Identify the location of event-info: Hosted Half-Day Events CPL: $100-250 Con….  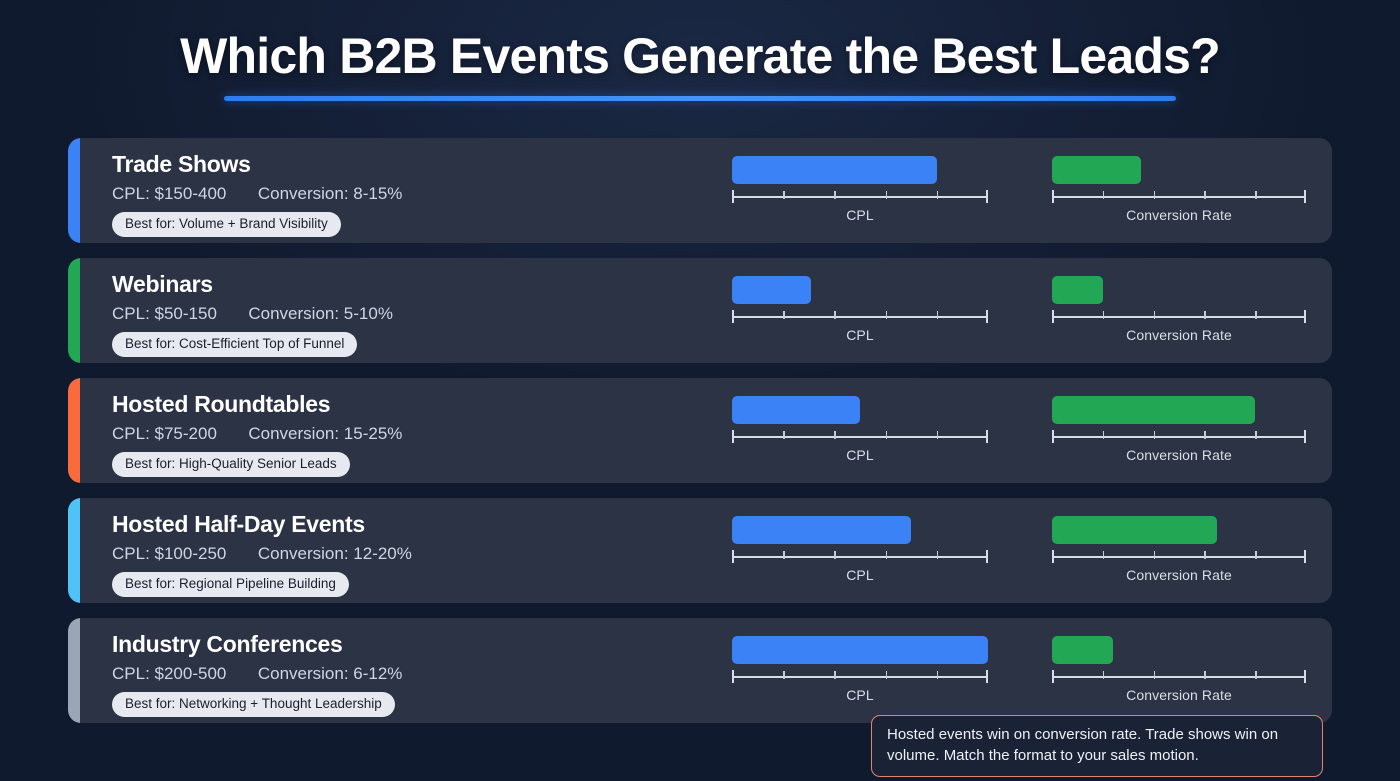
(402, 554).